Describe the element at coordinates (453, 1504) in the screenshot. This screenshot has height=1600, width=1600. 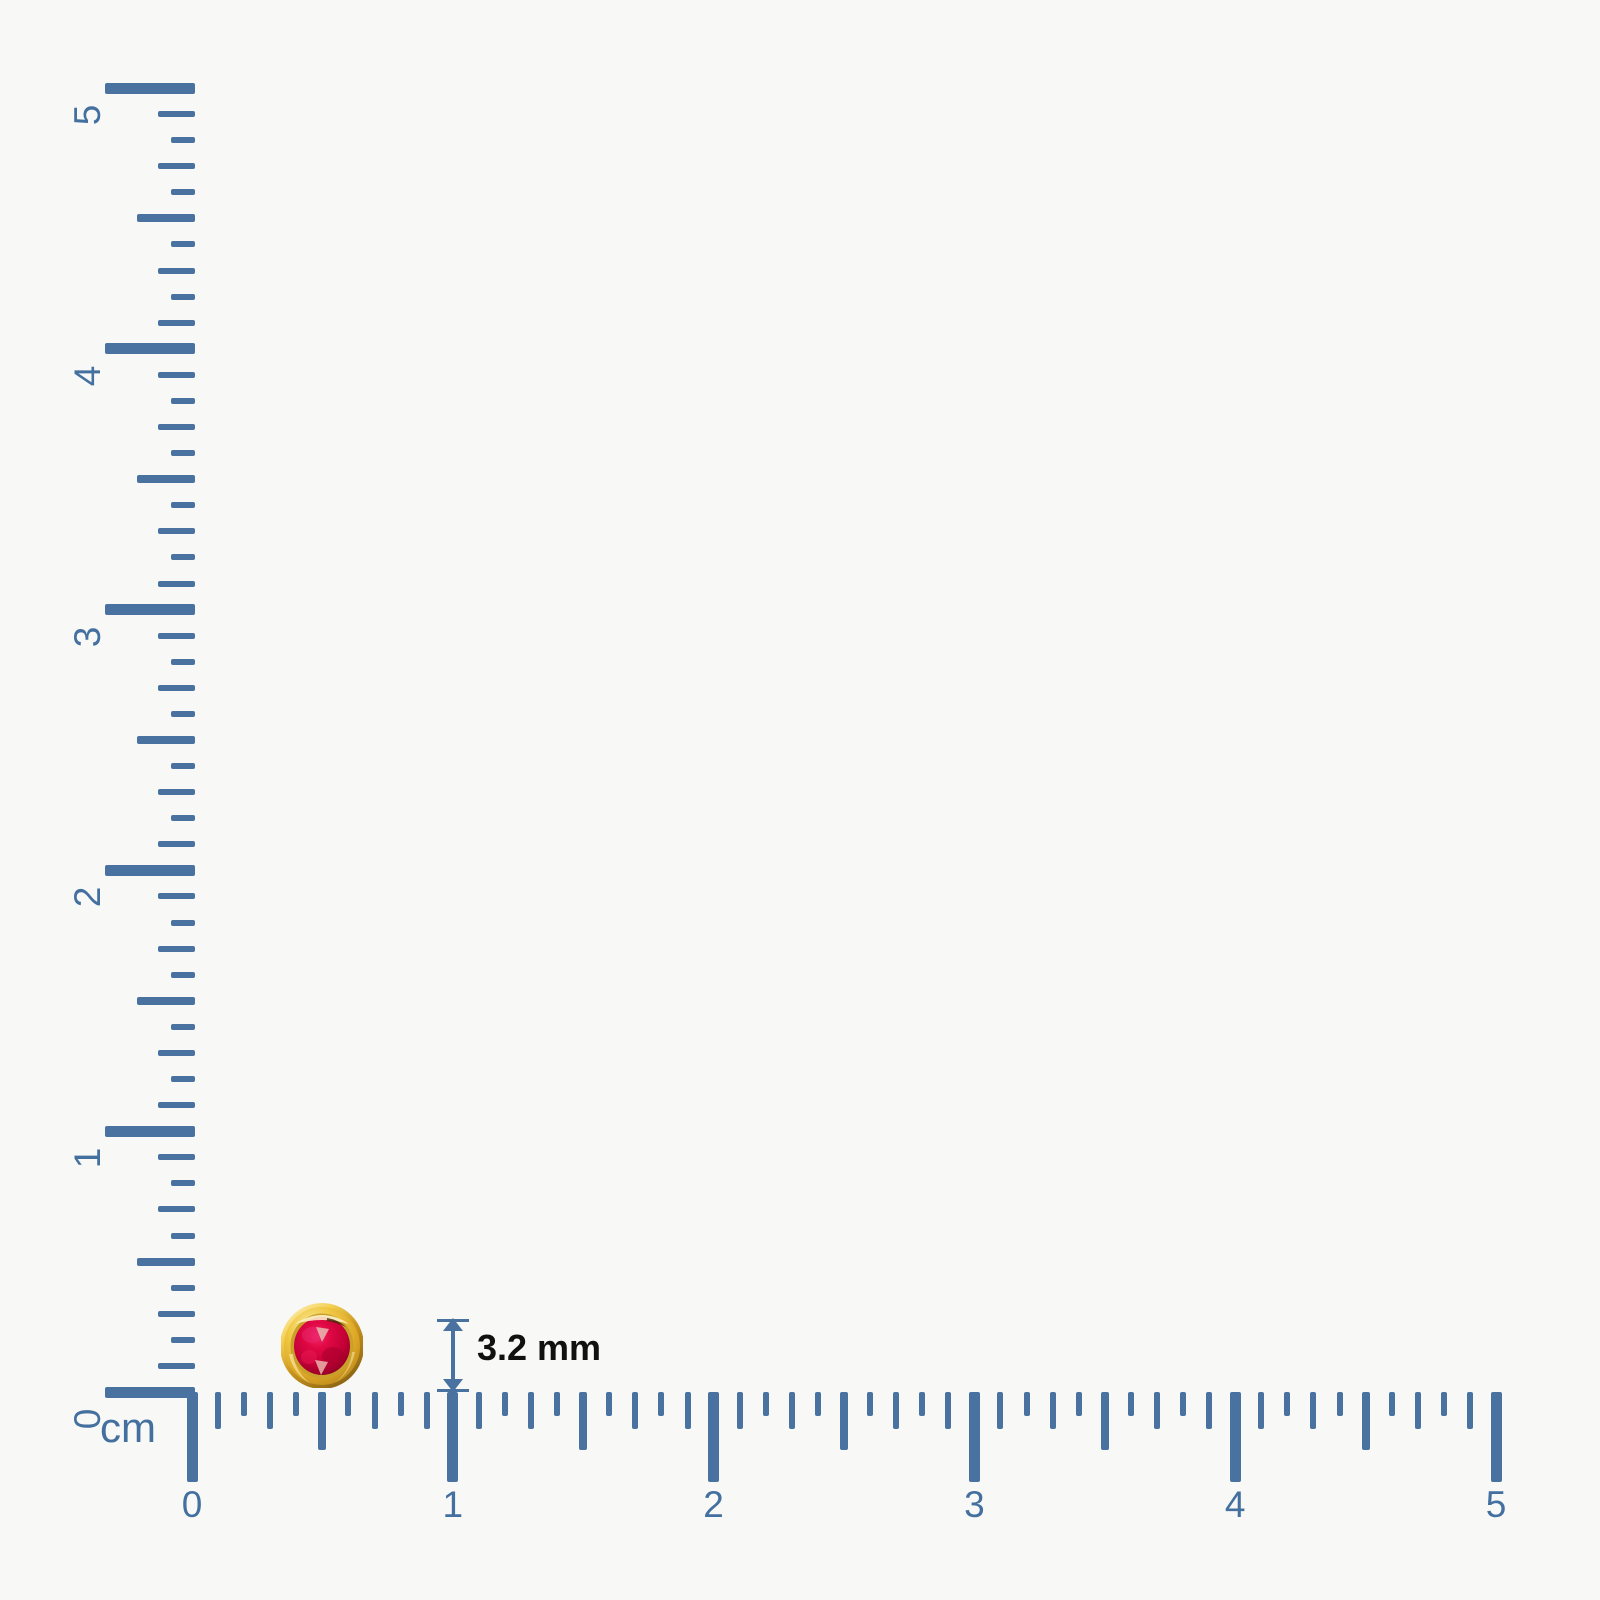
I see `horizontal-tick-label: 1` at that location.